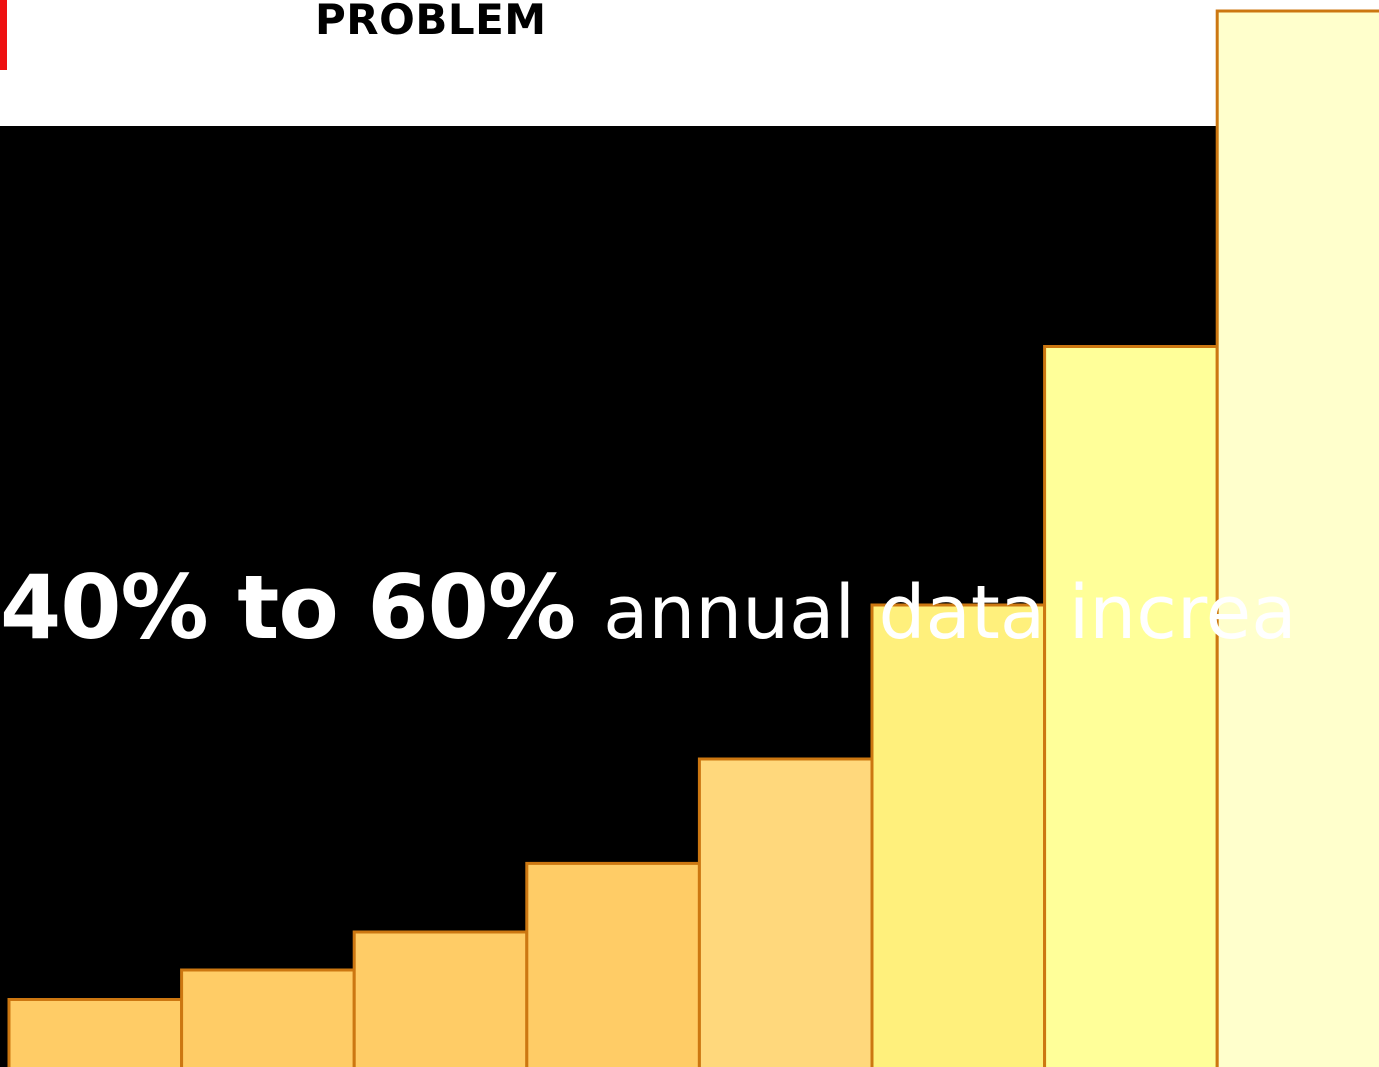  Describe the element at coordinates (288, 607) in the screenshot. I see `headline-percent-range: 40% to 60%` at that location.